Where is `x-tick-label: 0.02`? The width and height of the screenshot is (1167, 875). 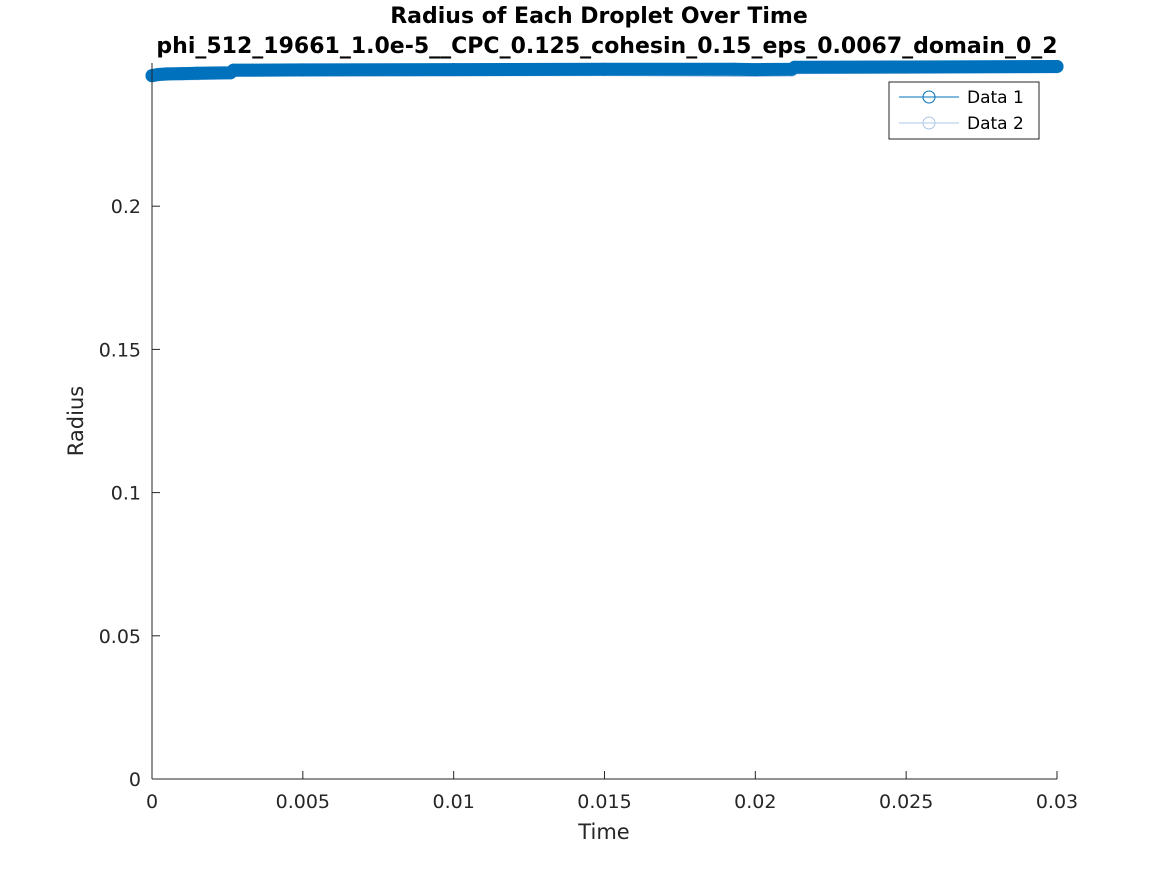 x-tick-label: 0.02 is located at coordinates (755, 802).